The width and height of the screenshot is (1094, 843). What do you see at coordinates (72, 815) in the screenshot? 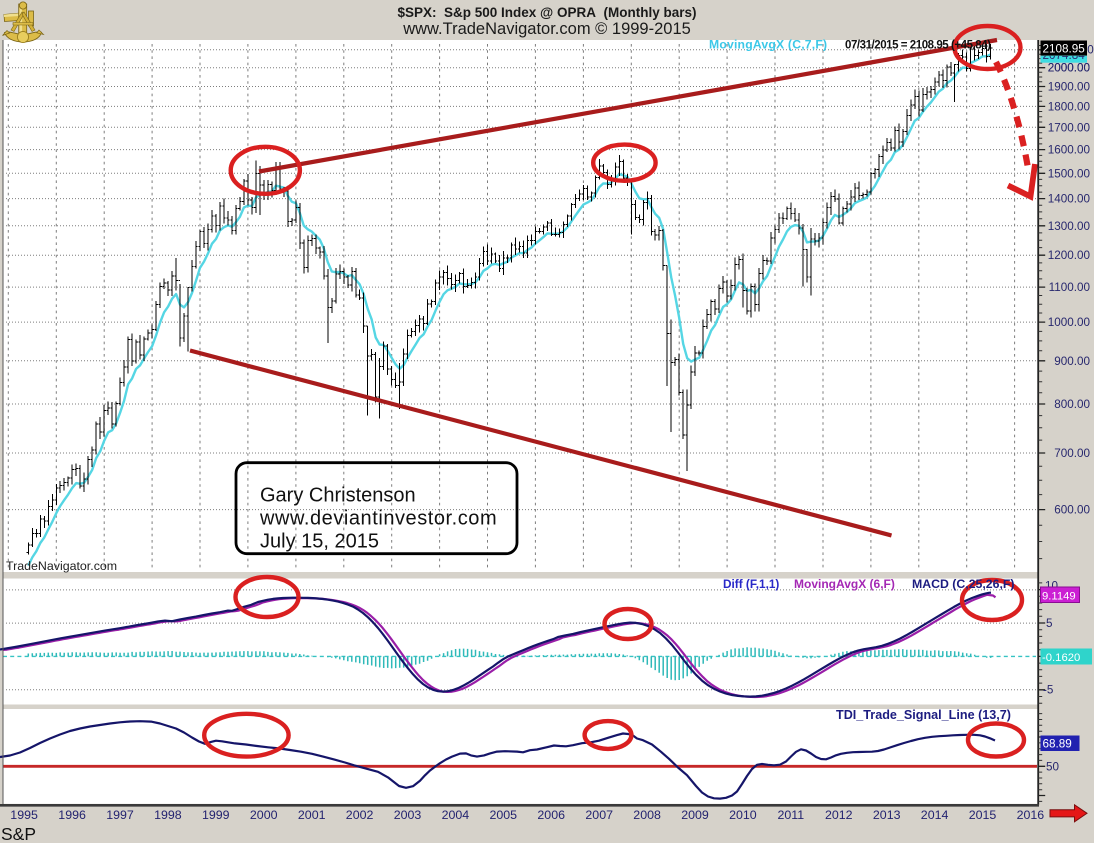
I see `svg-text: 1996` at bounding box center [72, 815].